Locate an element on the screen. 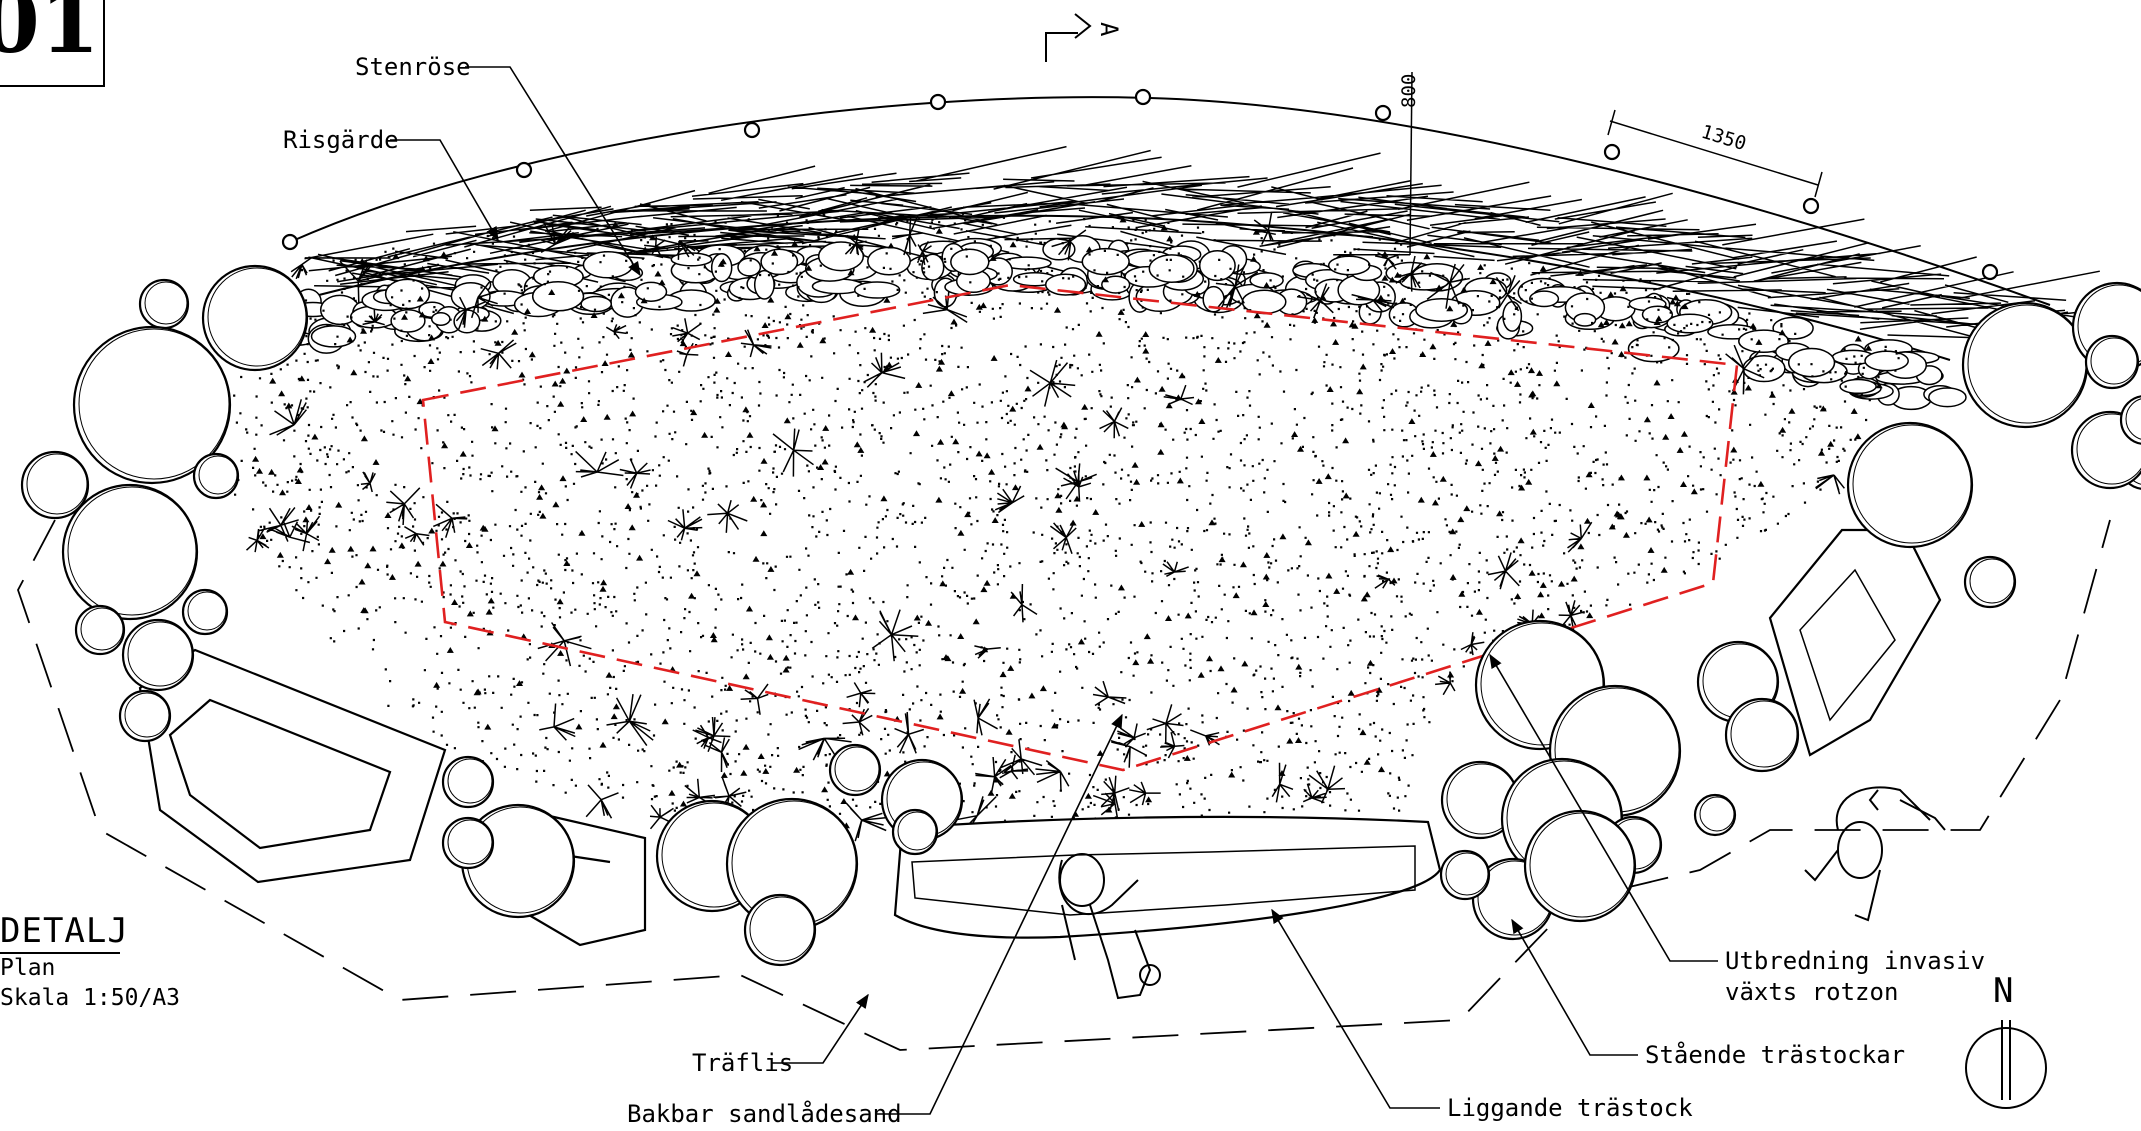 This screenshot has height=1131, width=2141. label-risgarde: Risgärde is located at coordinates (391, 184).